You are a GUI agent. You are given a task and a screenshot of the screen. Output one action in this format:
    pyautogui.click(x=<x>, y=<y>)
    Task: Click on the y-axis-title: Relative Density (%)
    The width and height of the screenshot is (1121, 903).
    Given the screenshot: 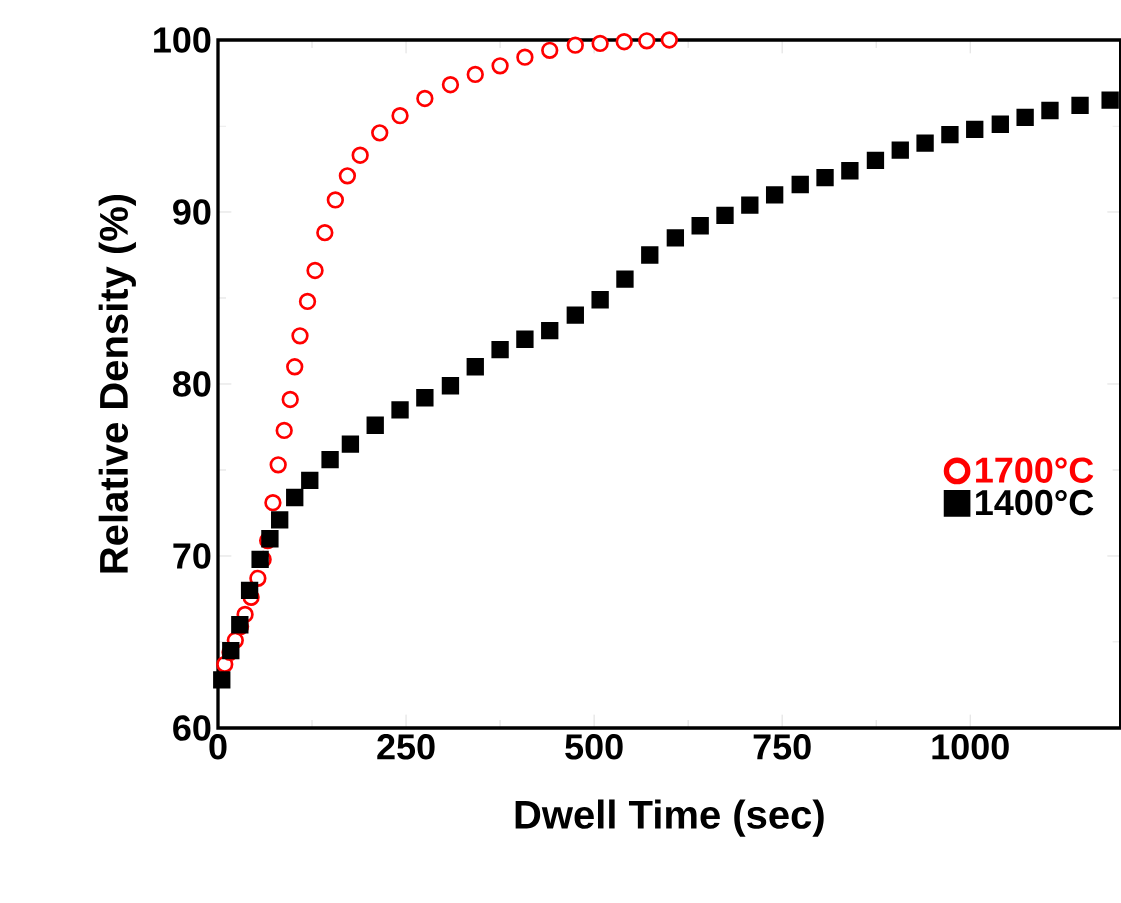 What is the action you would take?
    pyautogui.click(x=117, y=383)
    